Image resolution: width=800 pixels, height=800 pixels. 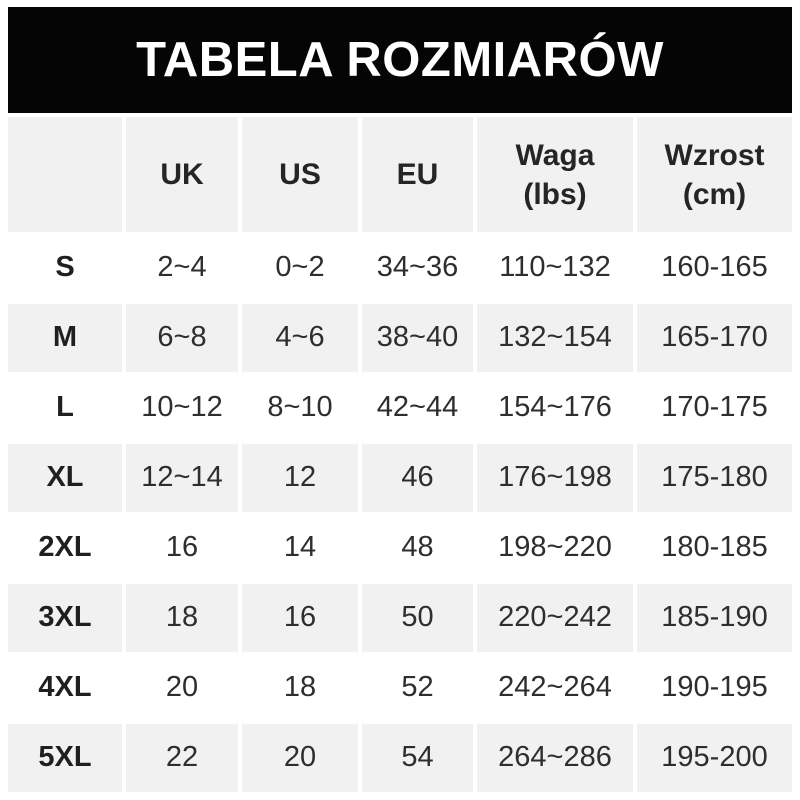 I want to click on size-cell: 2XL, so click(x=65, y=548).